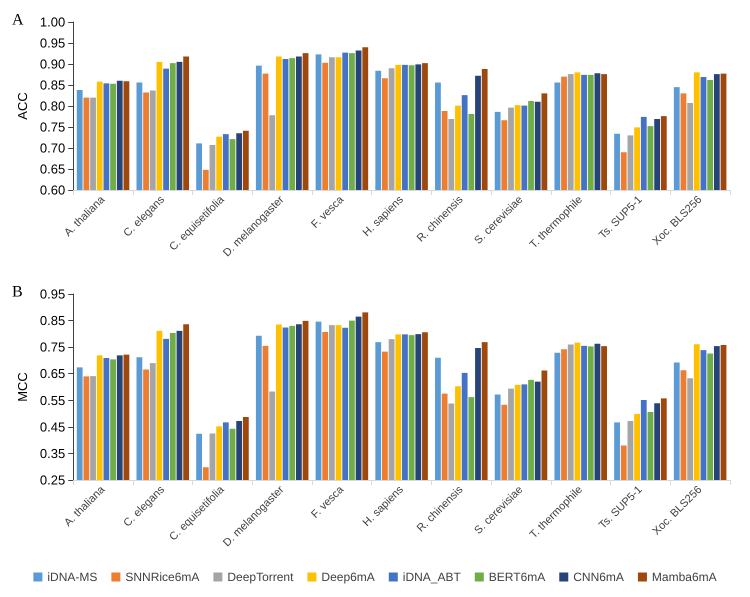  Describe the element at coordinates (432, 577) in the screenshot. I see `legend-label: iDNA_ABT` at that location.